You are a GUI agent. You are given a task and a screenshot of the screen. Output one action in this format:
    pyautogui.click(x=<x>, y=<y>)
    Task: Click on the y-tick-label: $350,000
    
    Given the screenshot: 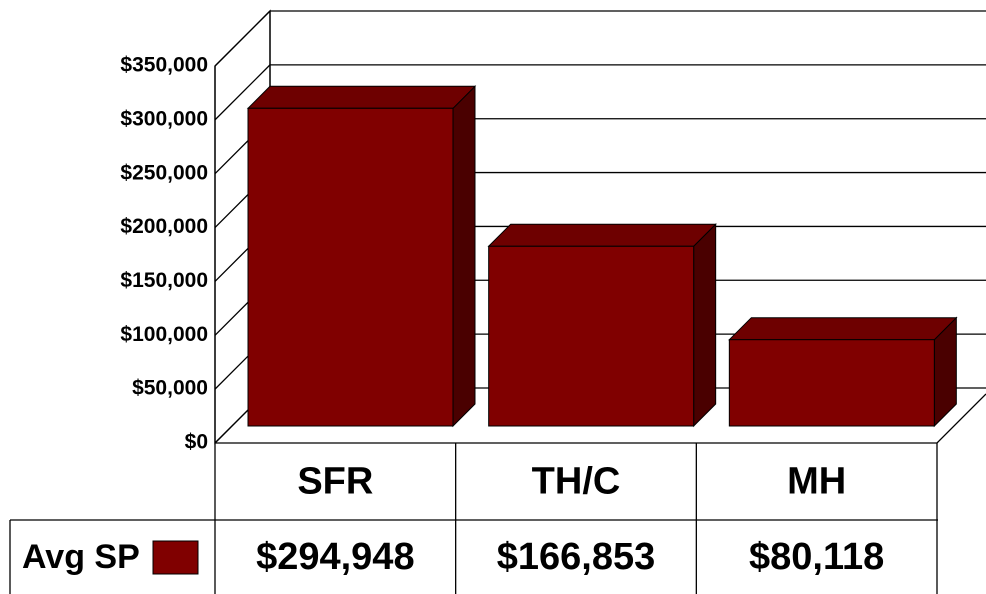 What is the action you would take?
    pyautogui.click(x=164, y=65)
    